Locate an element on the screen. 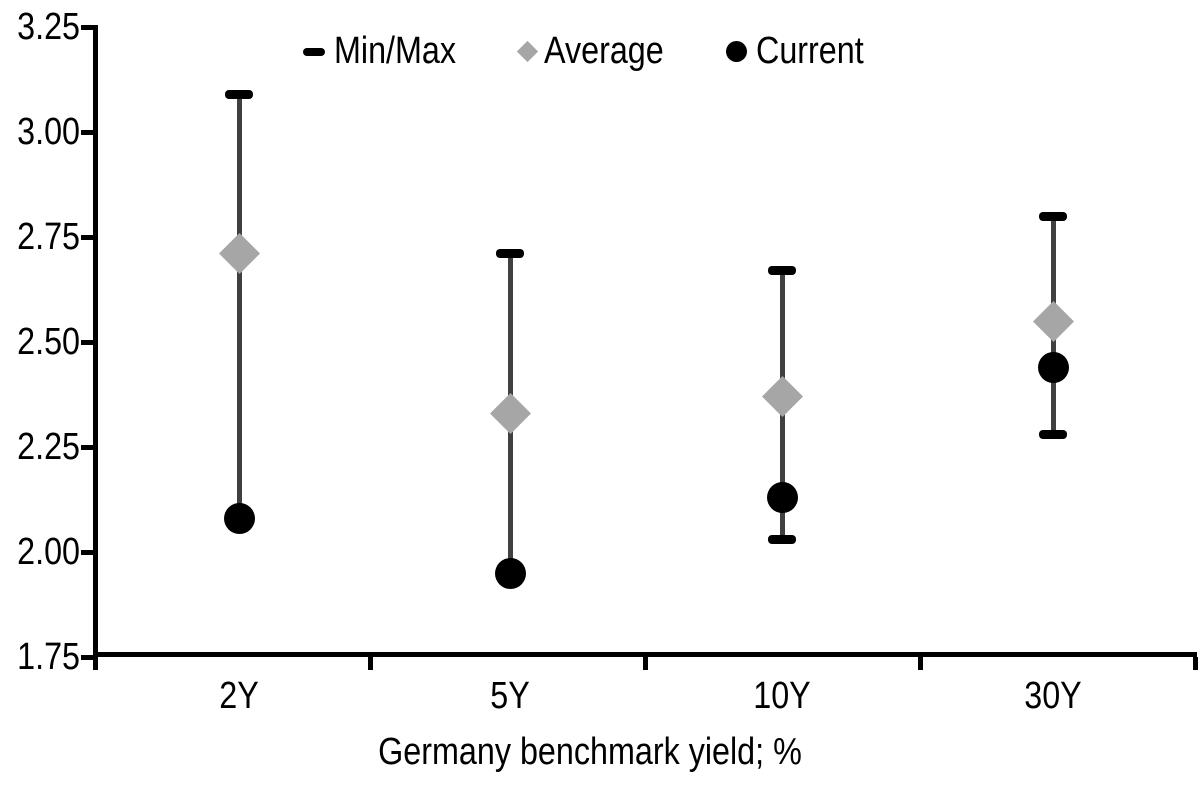  y-axis-line is located at coordinates (95, 342).